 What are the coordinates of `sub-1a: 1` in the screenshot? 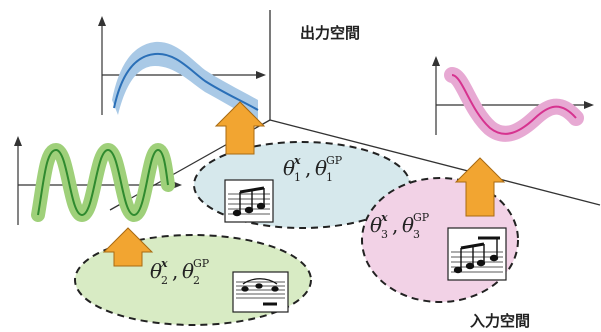 It's located at (297, 177).